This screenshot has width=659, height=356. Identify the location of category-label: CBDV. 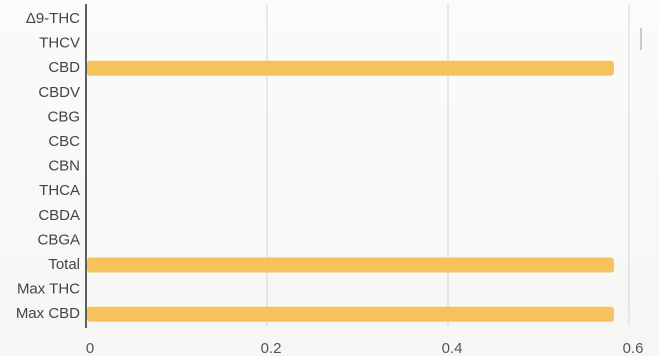
(59, 92).